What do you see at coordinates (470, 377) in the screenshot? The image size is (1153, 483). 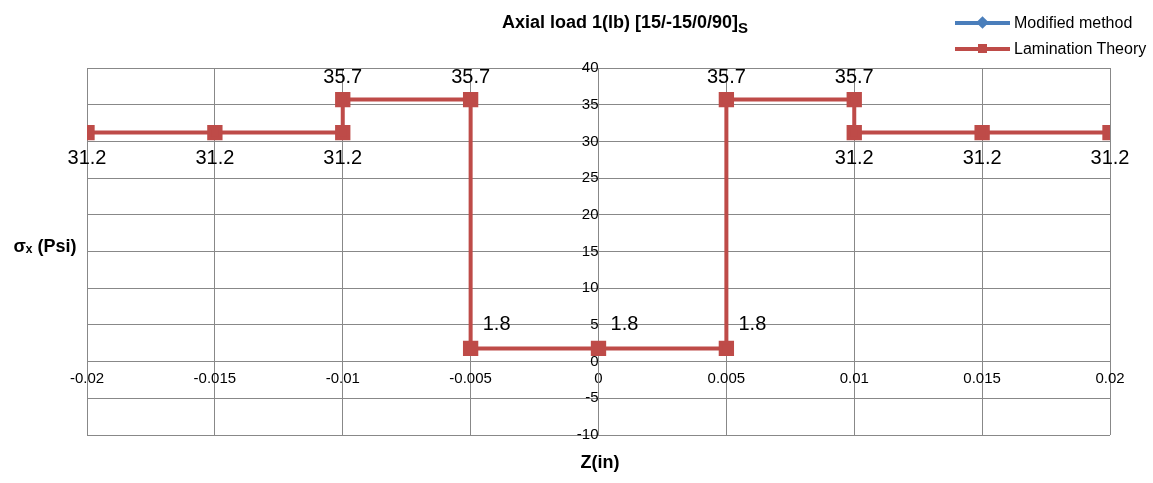 I see `x-tick-label: -0.005` at bounding box center [470, 377].